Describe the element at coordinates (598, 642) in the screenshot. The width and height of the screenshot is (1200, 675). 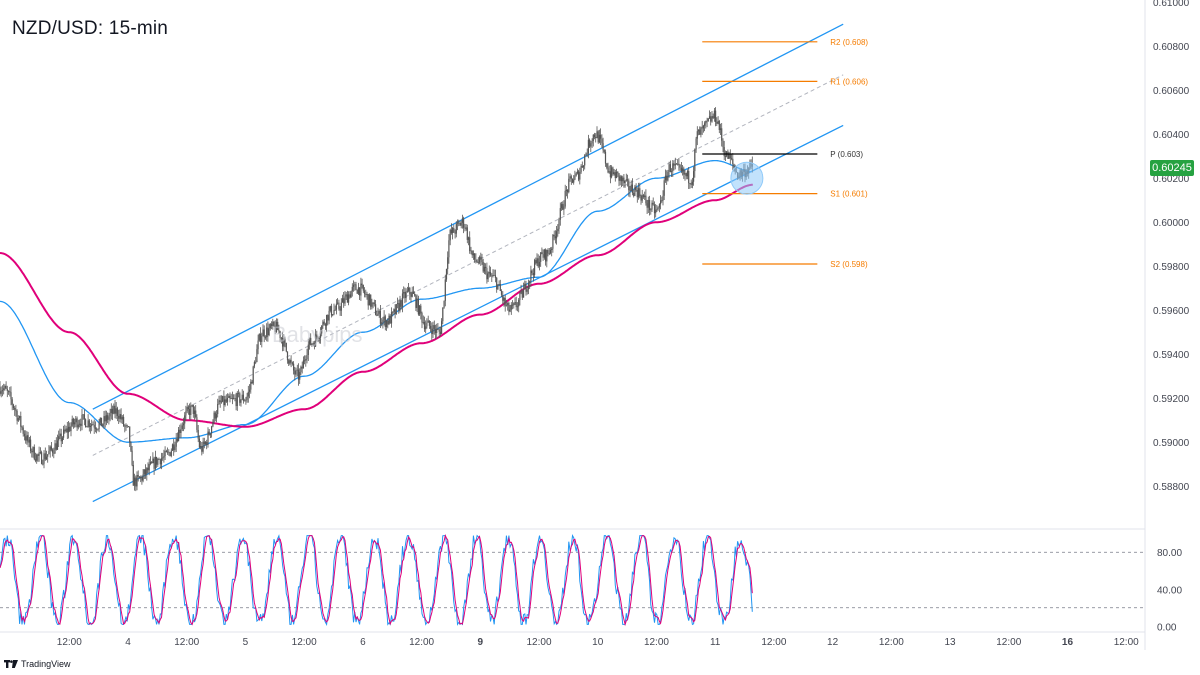
I see `time-tick-label: 10` at that location.